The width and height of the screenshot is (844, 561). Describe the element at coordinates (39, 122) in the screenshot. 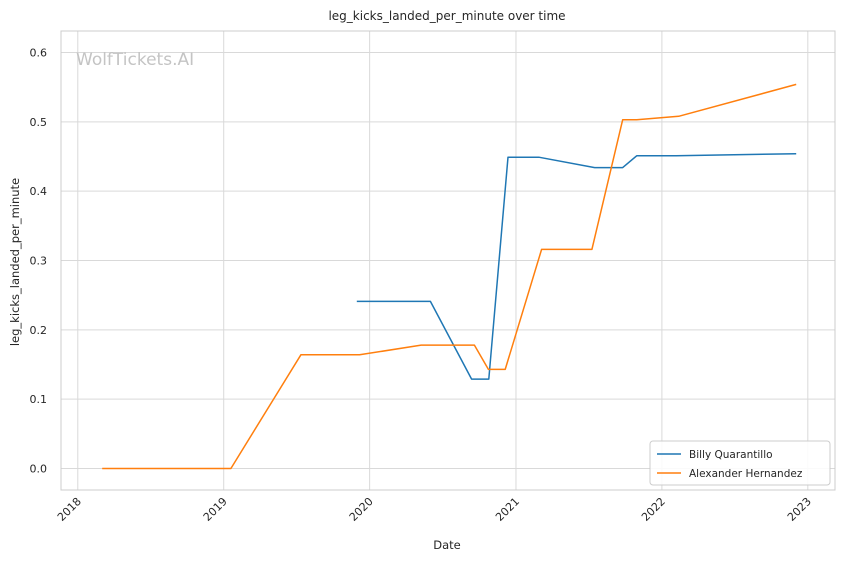

I see `y-tick-label: 0.5` at that location.